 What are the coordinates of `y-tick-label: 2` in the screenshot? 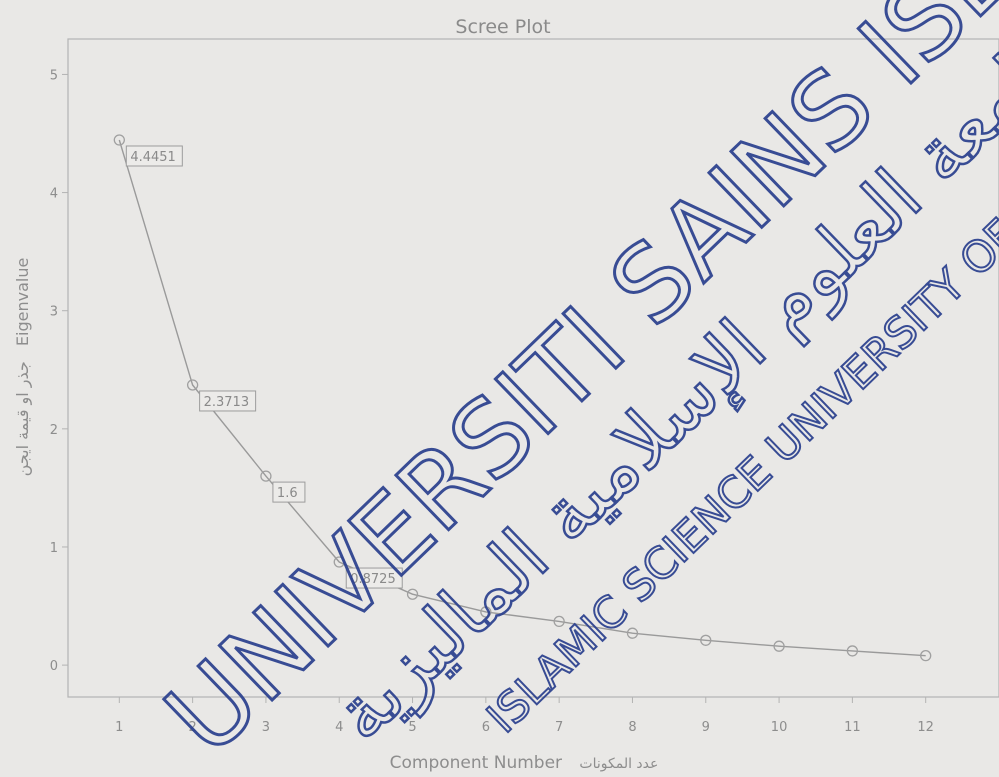 It's located at (54, 430).